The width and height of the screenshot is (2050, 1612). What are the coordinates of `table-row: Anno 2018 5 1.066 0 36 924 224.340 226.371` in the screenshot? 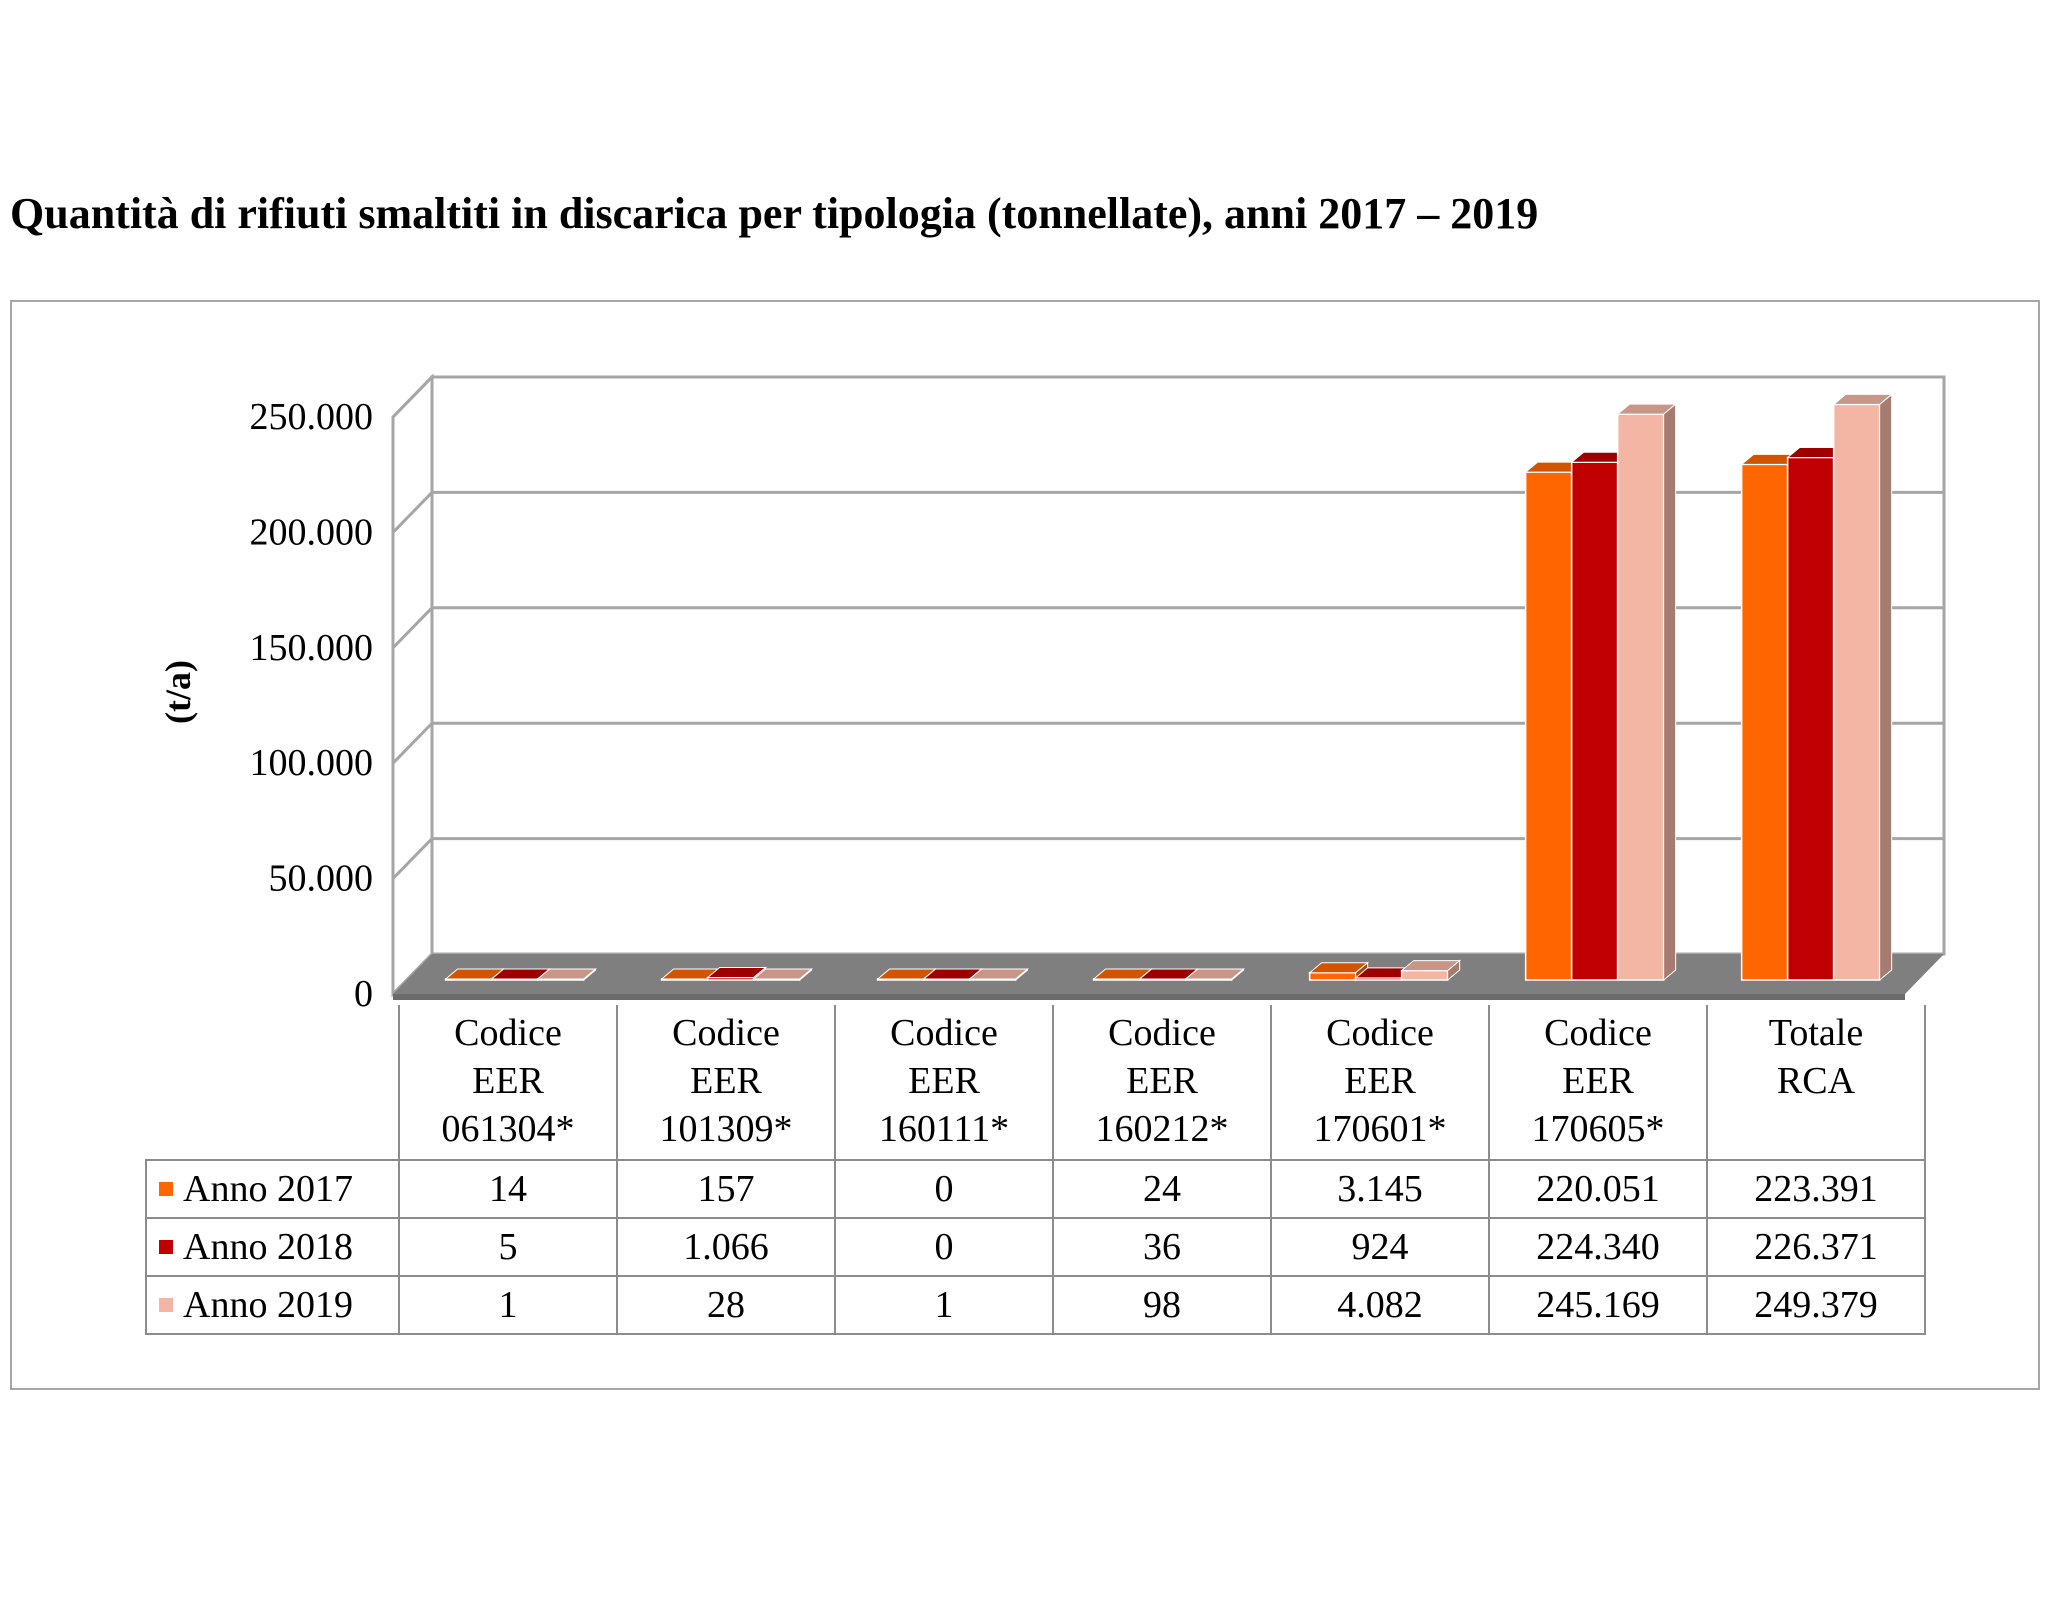 It's located at (1035, 1247).